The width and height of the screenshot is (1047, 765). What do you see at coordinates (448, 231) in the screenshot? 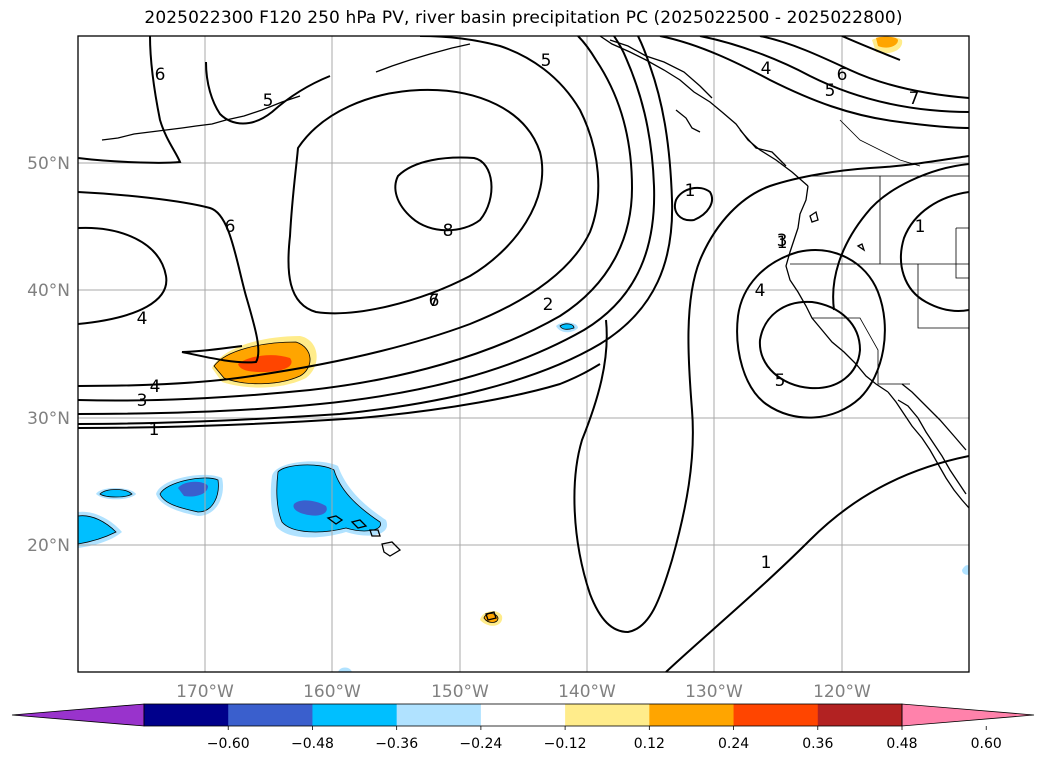
I see `contour-label: 8` at bounding box center [448, 231].